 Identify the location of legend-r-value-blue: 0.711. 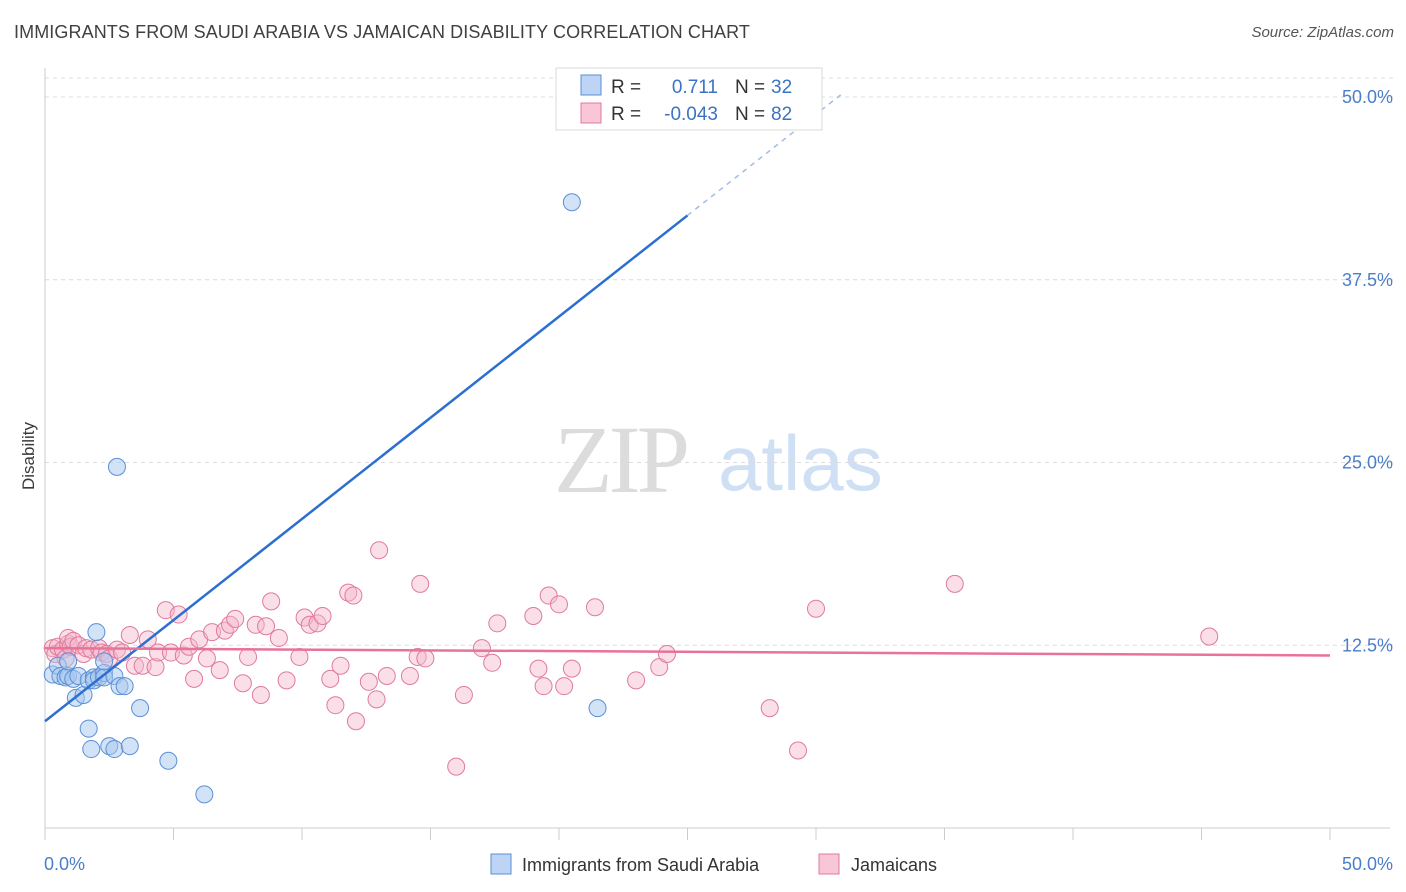
(695, 87).